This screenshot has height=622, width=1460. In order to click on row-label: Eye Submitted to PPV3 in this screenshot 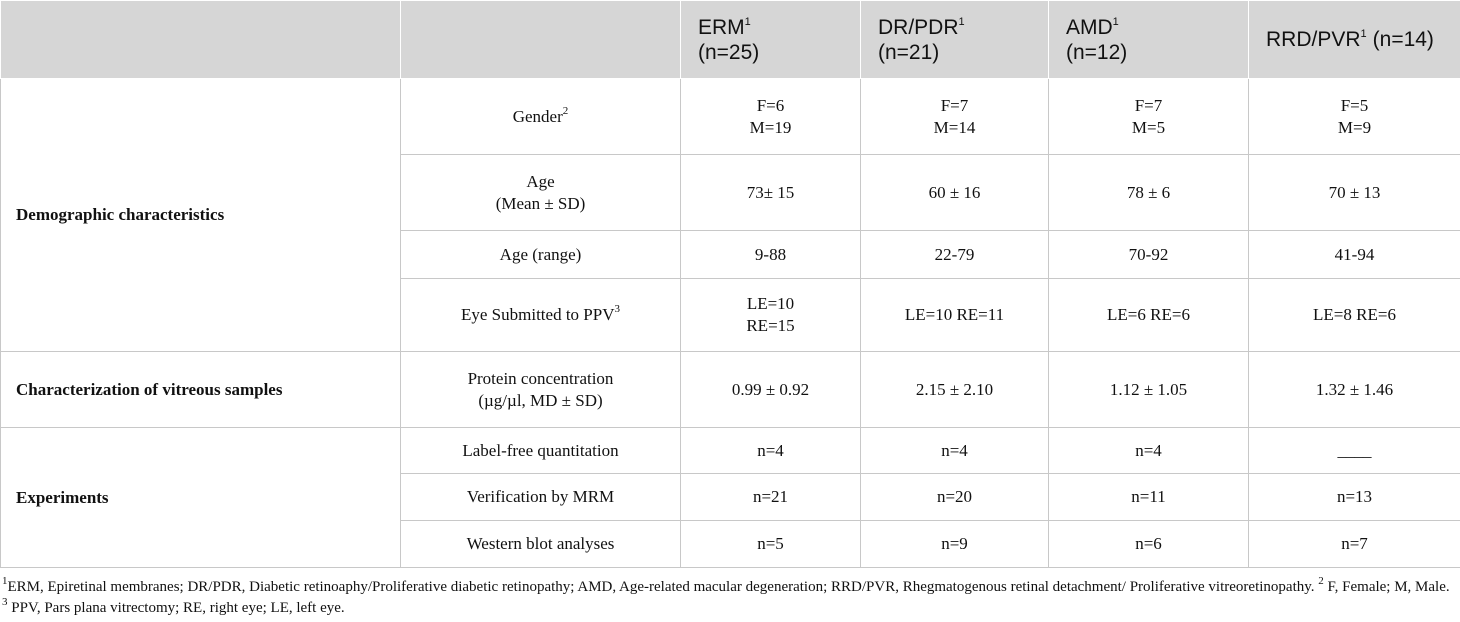, I will do `click(540, 315)`.